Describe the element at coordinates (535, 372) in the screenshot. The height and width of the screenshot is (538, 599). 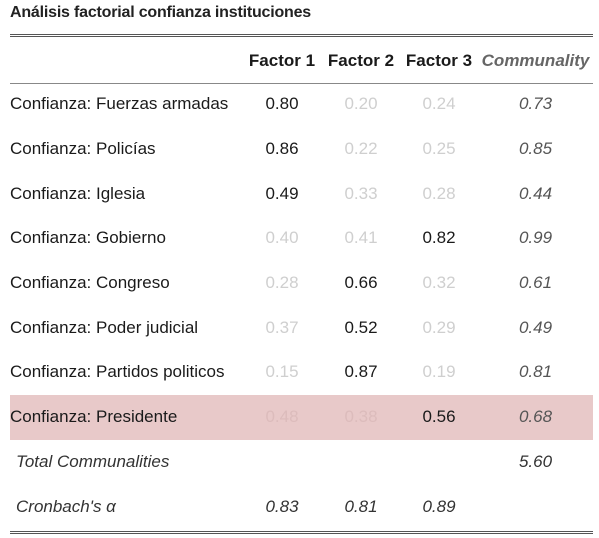
I see `communality-value: 0.81` at that location.